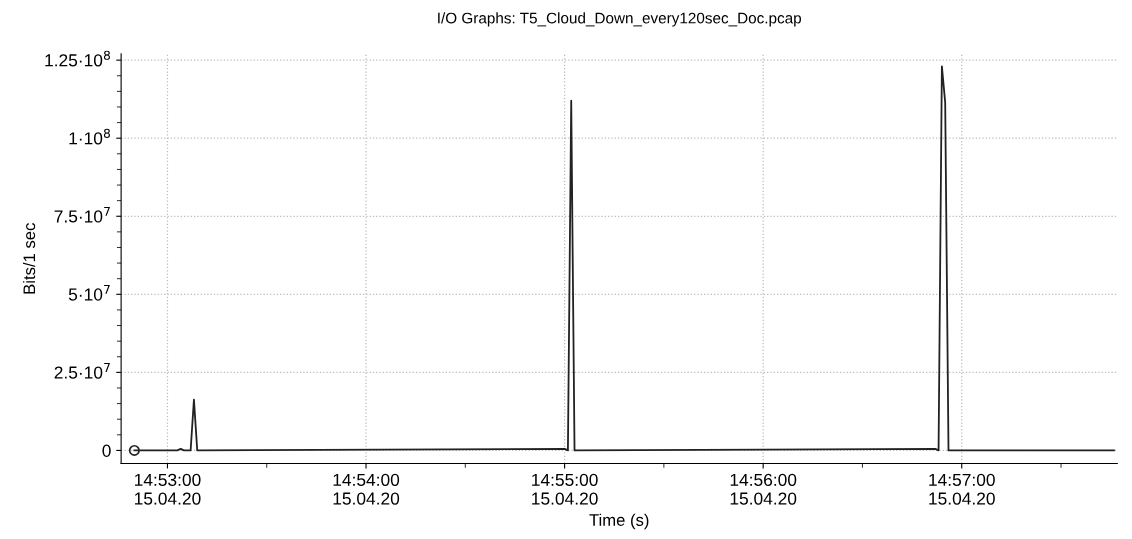 The height and width of the screenshot is (539, 1132). What do you see at coordinates (82, 371) in the screenshot?
I see `y-tick-label: 2.5·10$^{7}$` at bounding box center [82, 371].